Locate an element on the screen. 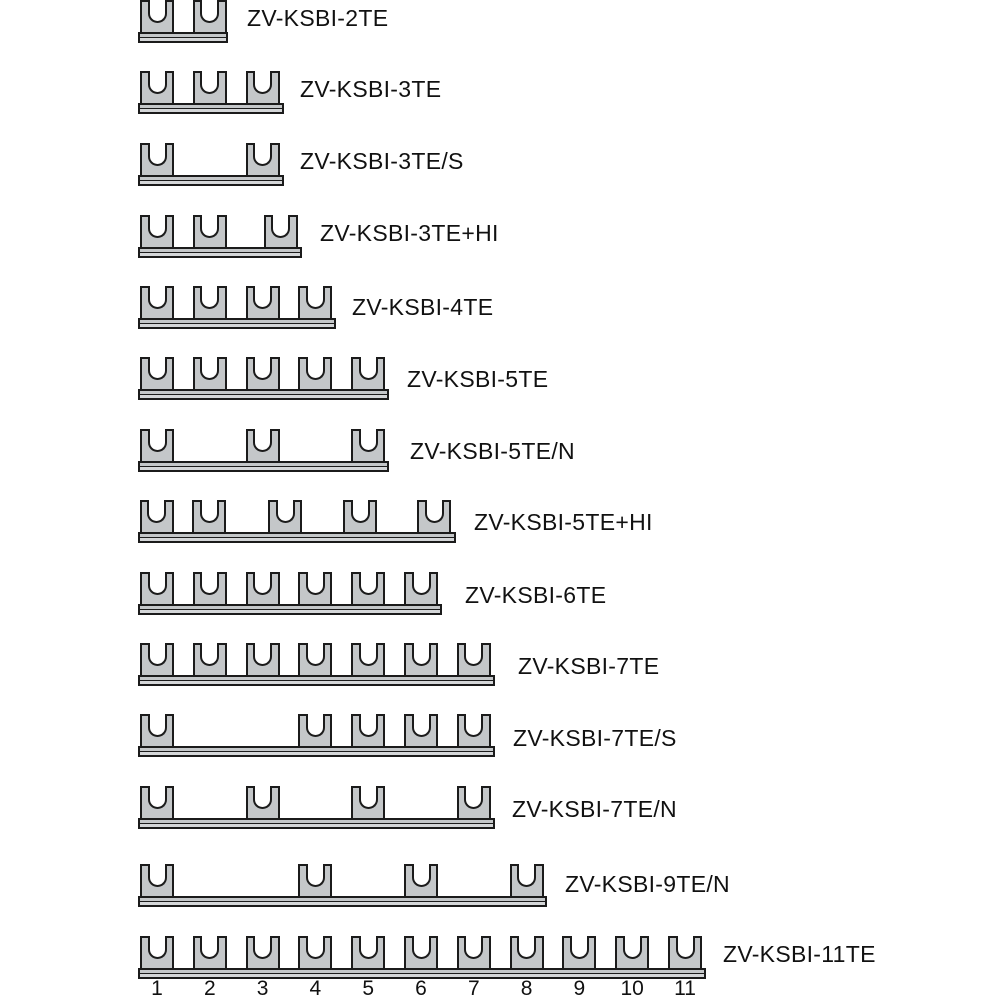 The image size is (1000, 1000). row-label: ZV-KSBI-4TE is located at coordinates (423, 306).